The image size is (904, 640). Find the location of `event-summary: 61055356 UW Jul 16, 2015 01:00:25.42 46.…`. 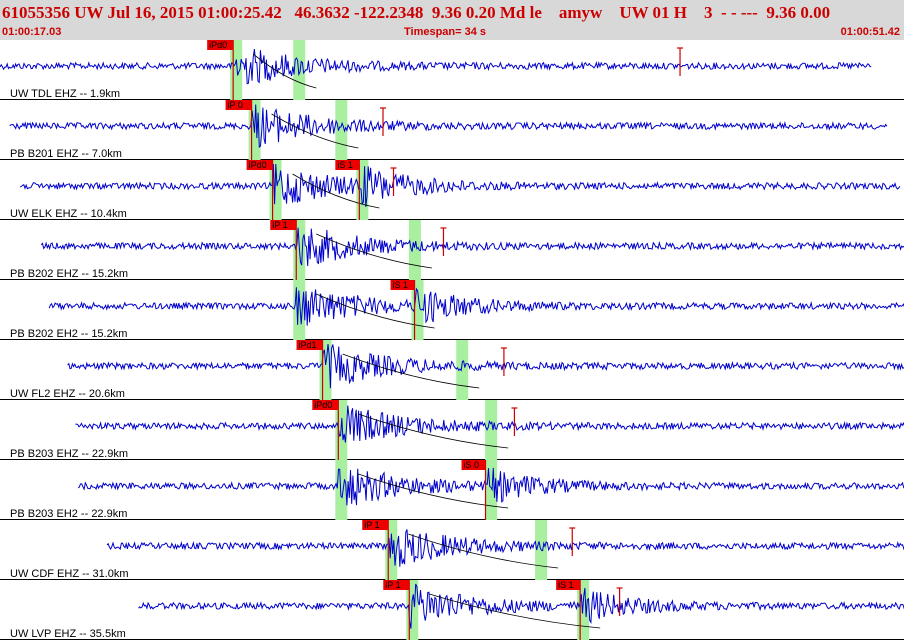

event-summary: 61055356 UW Jul 16, 2015 01:00:25.42 46.… is located at coordinates (416, 12).